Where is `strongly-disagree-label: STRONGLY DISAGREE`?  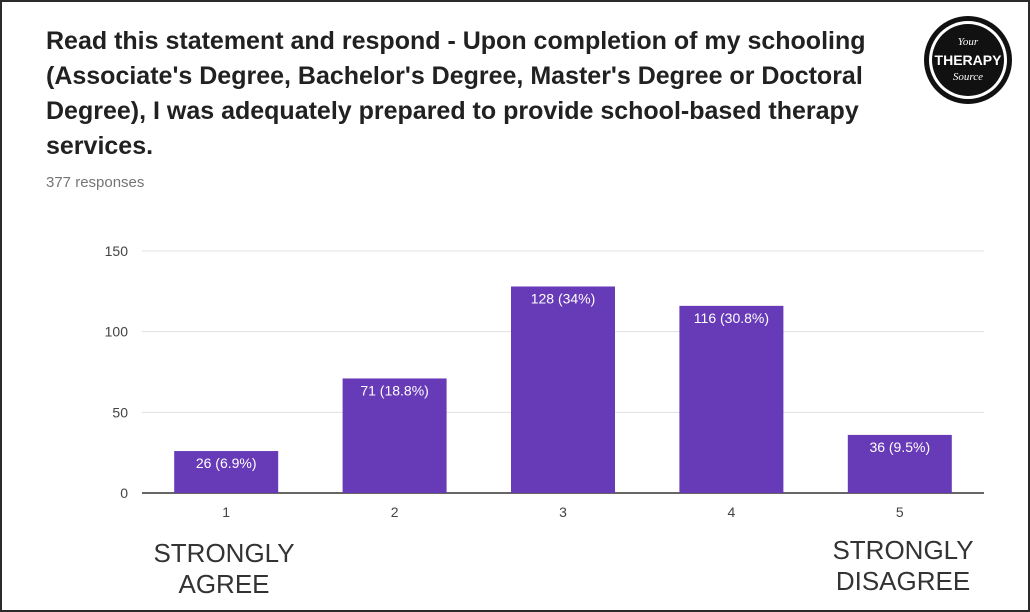 strongly-disagree-label: STRONGLY DISAGREE is located at coordinates (903, 565).